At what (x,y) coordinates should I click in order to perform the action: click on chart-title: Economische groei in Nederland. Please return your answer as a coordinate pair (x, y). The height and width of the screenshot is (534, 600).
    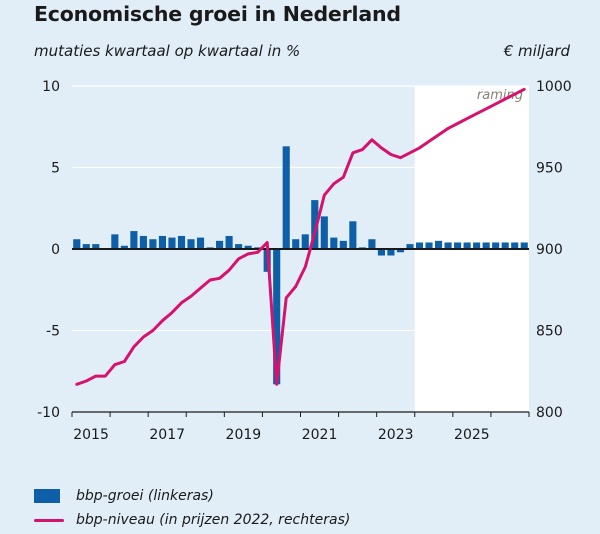
    Looking at the image, I should click on (217, 14).